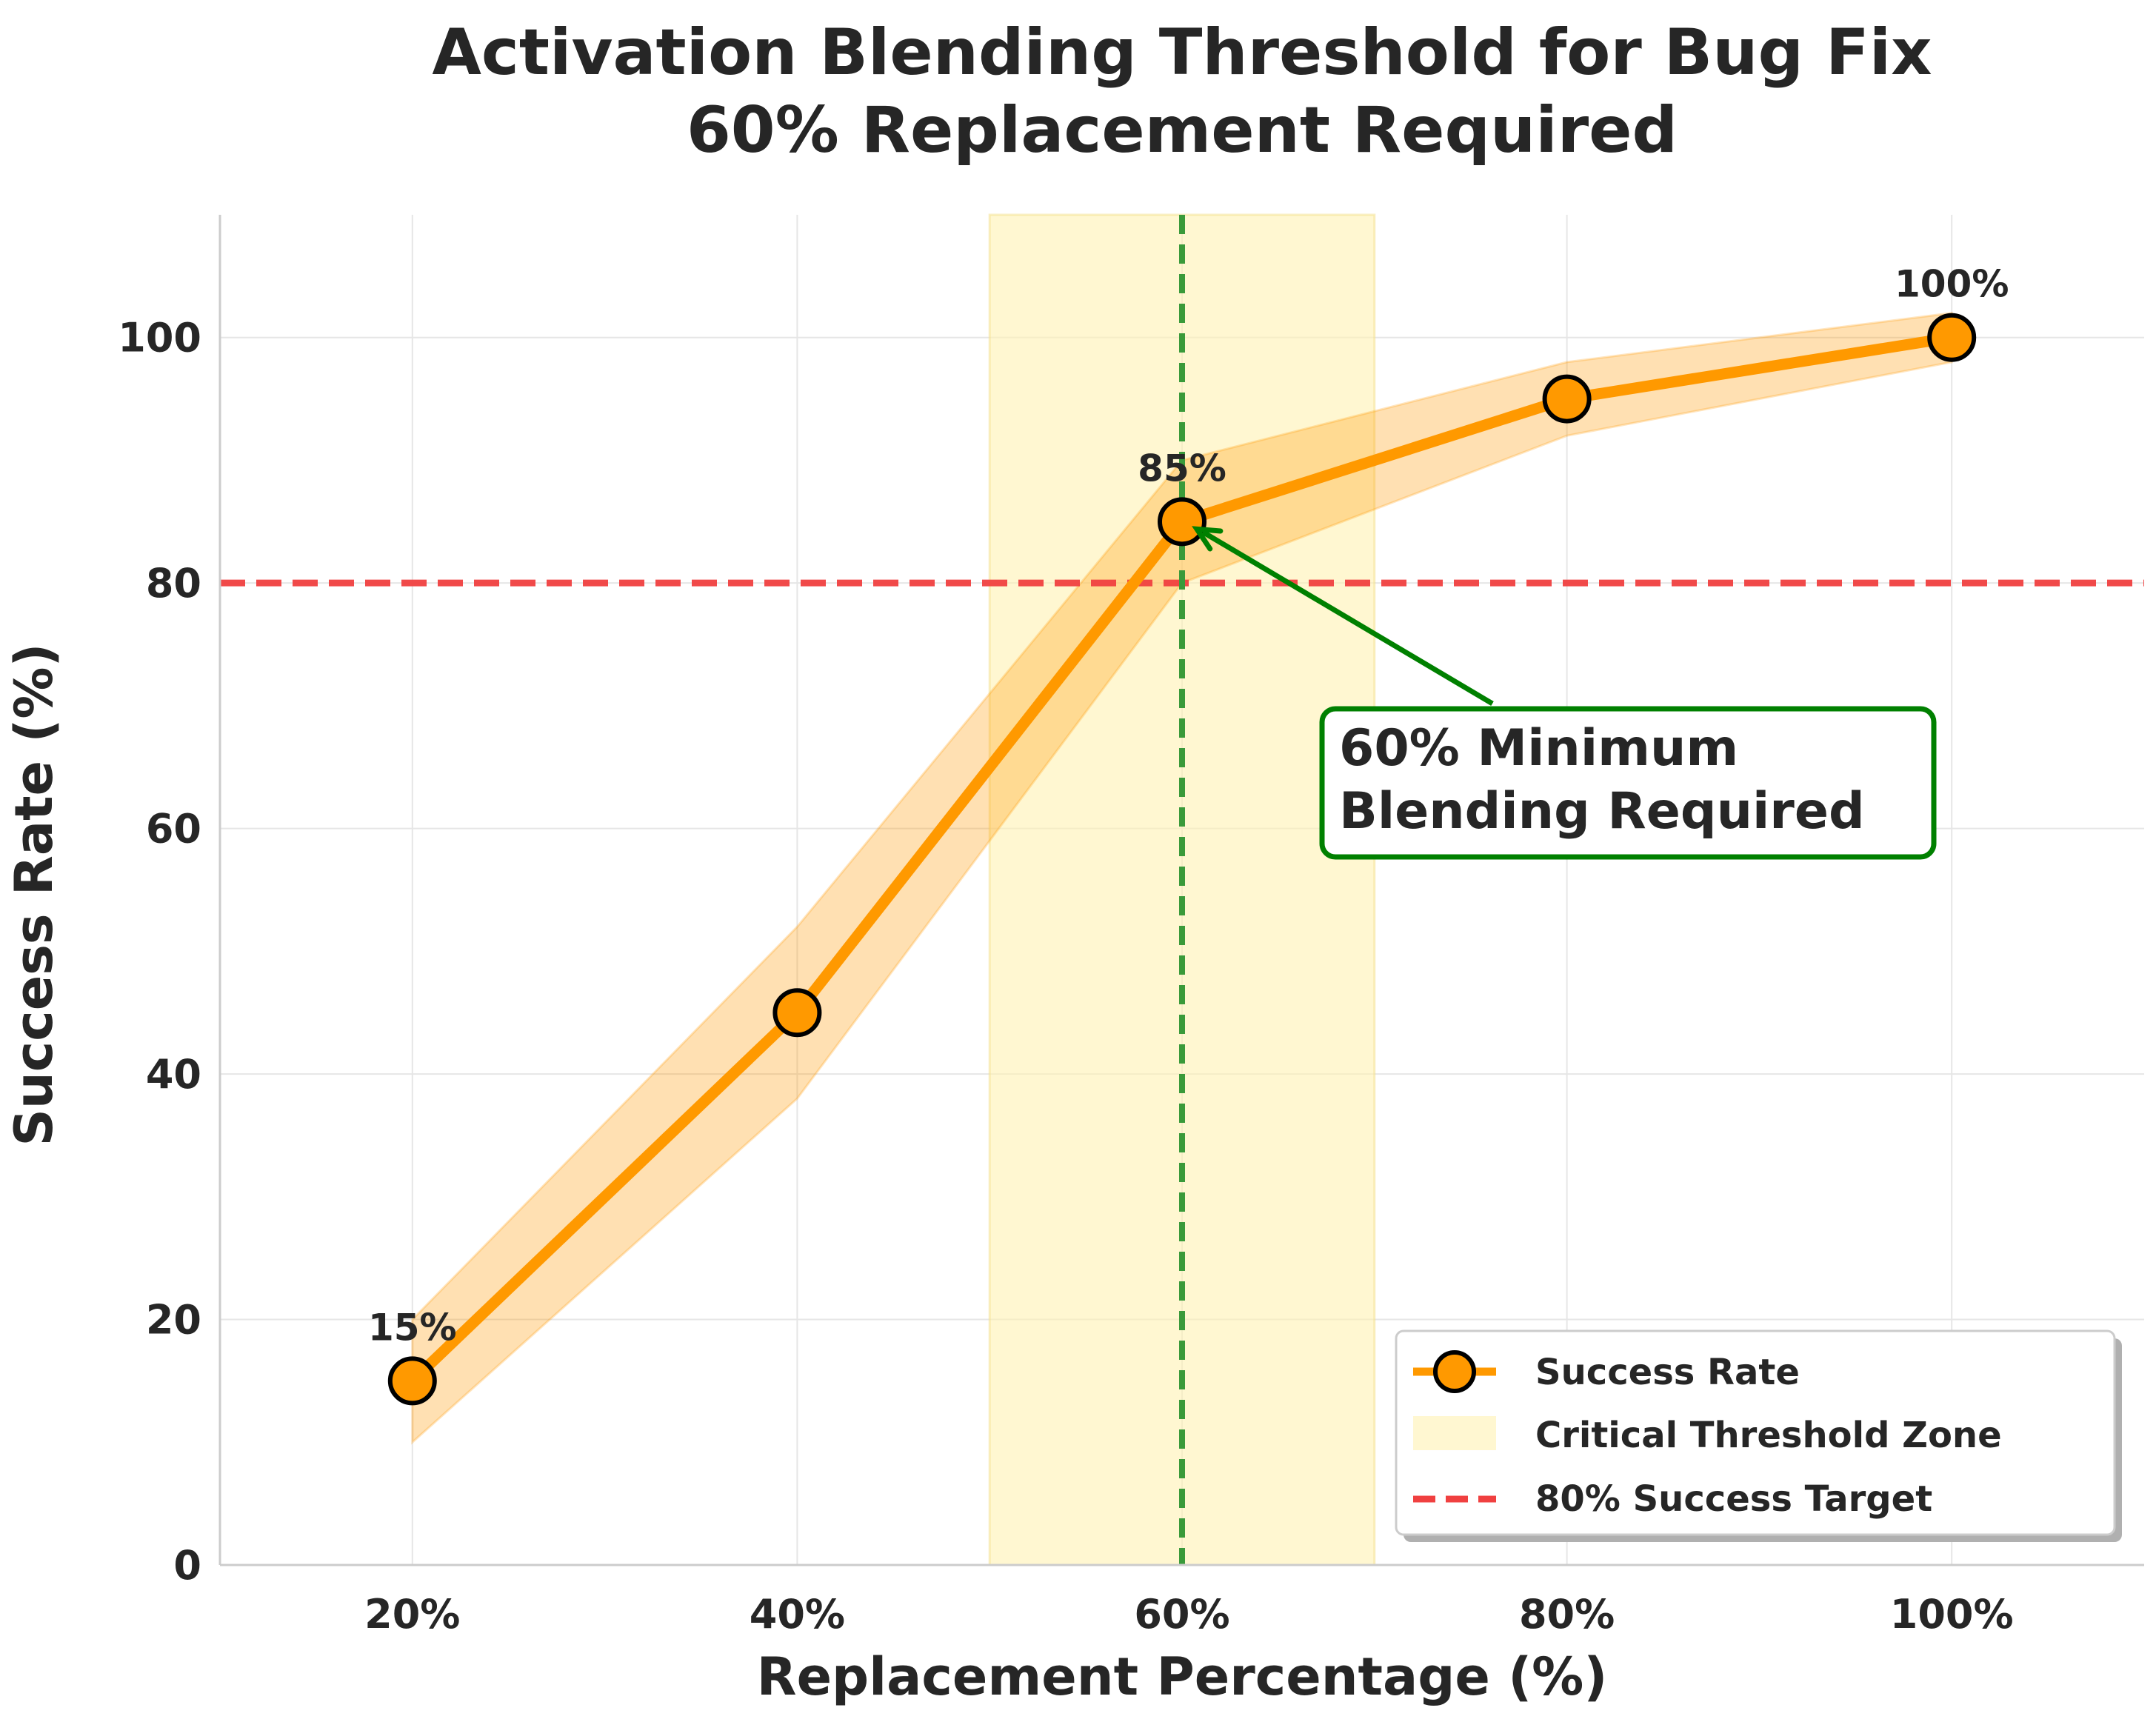 This screenshot has width=2156, height=1722. What do you see at coordinates (1208, 539) in the screenshot?
I see `annotation-arrowhead` at bounding box center [1208, 539].